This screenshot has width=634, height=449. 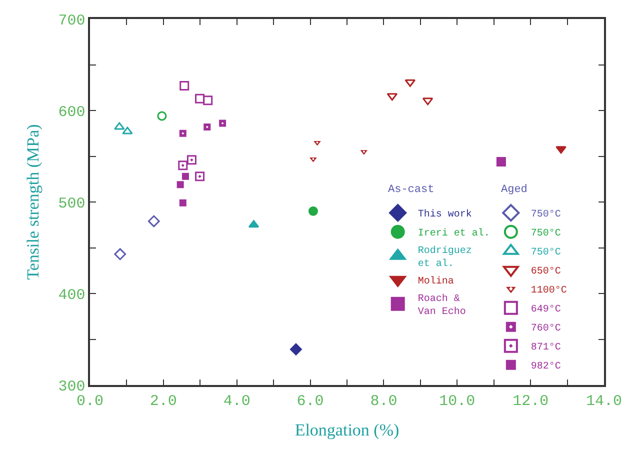 I want to click on legend-label: 982°C, so click(x=545, y=367).